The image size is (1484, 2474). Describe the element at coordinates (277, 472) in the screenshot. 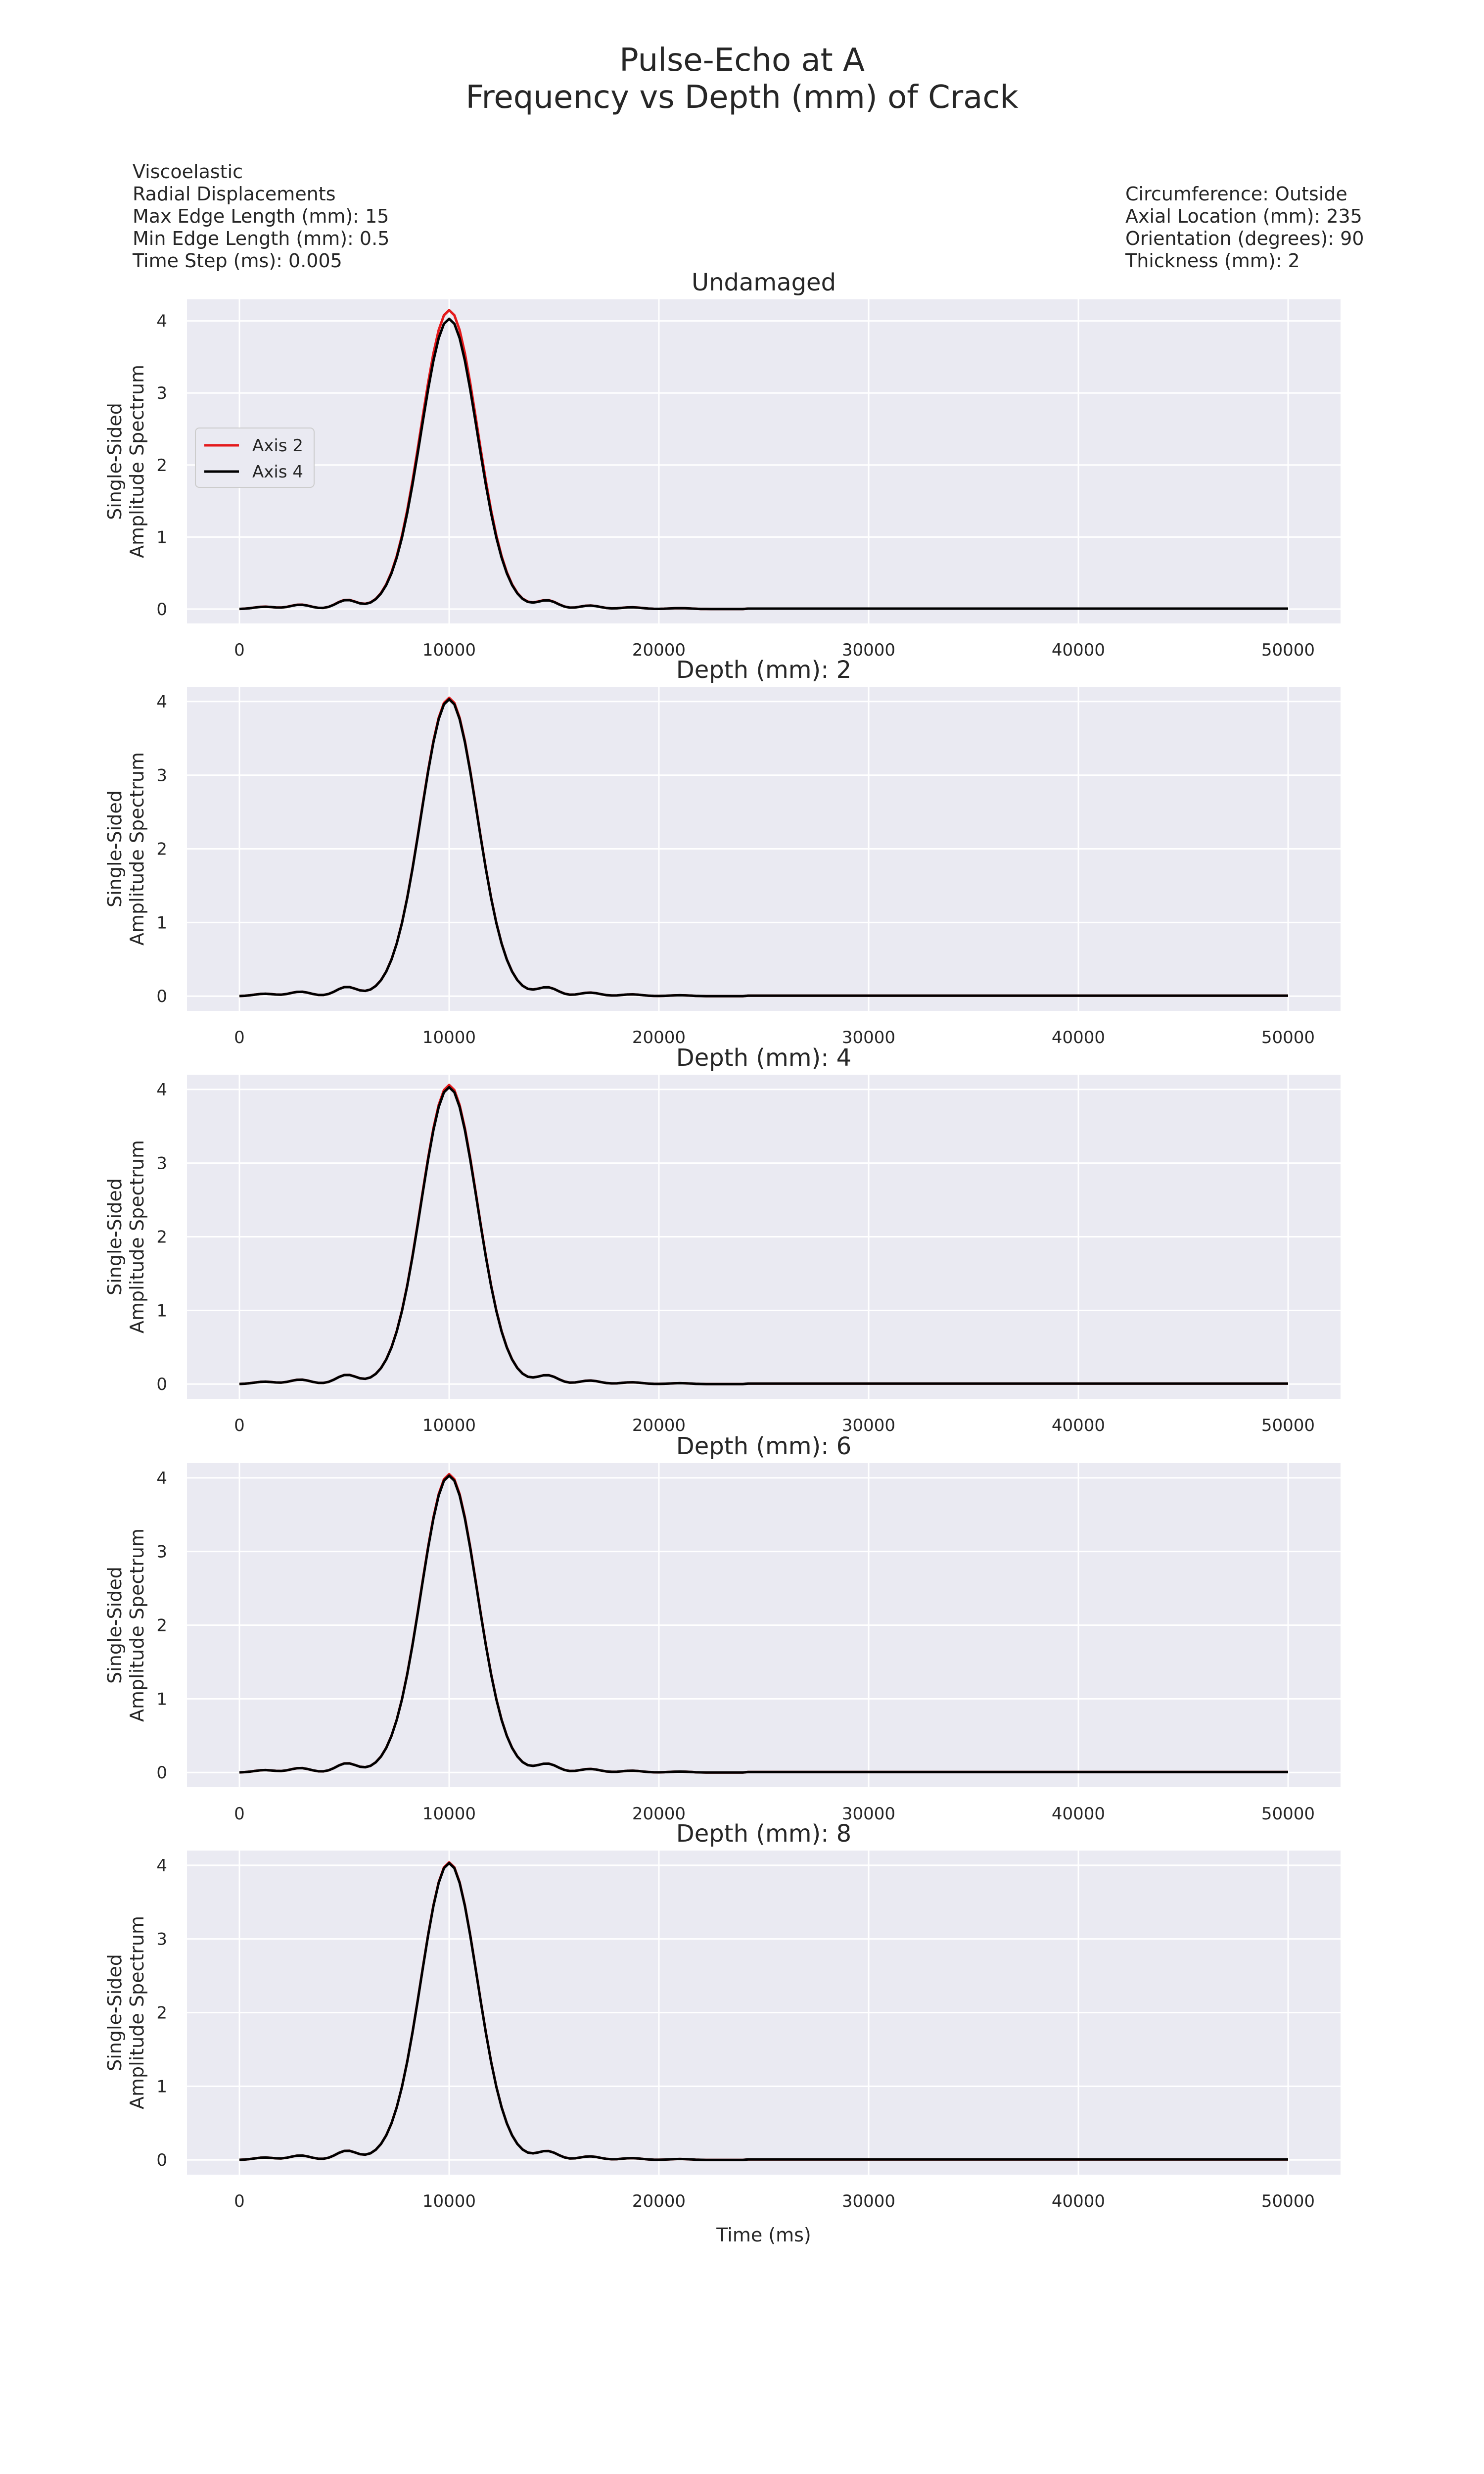

I see `legend-label: Axis 4` at that location.